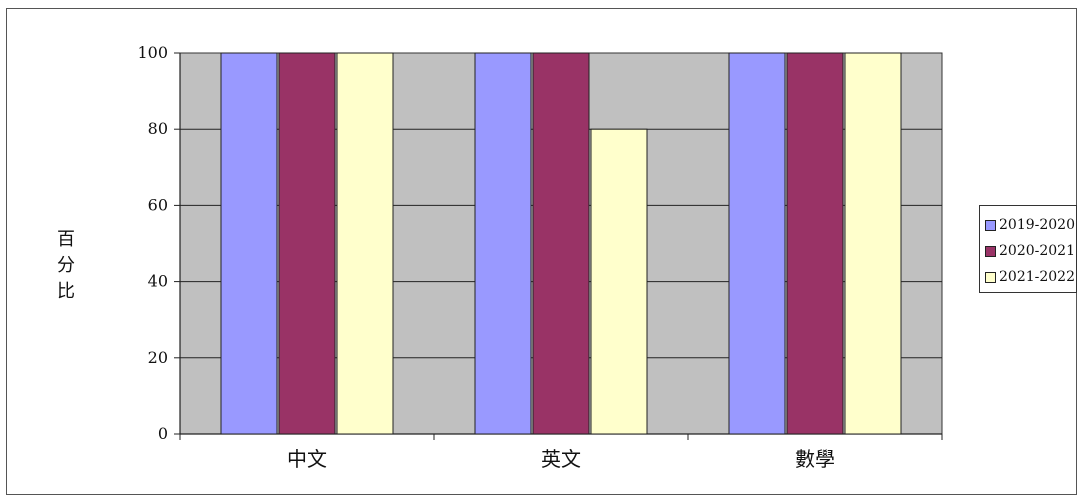  What do you see at coordinates (152, 52) in the screenshot?
I see `y-tick-label: 100` at bounding box center [152, 52].